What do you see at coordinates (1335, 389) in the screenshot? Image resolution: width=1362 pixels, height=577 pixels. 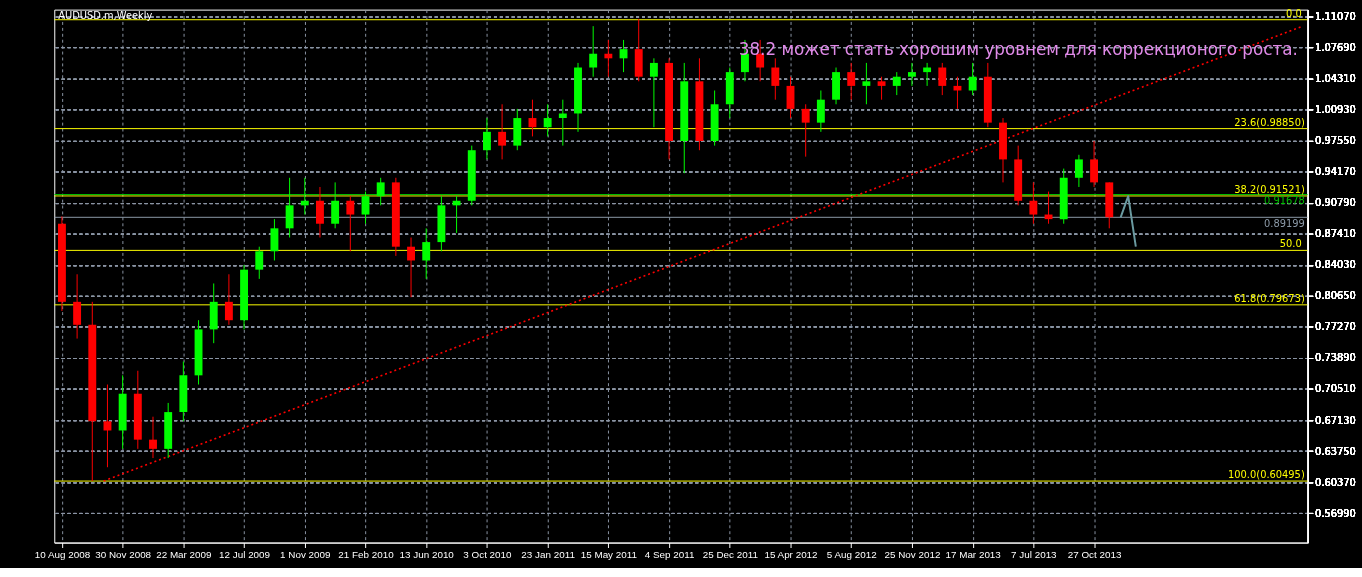 I see `y-tick-label: 0.70510` at bounding box center [1335, 389].